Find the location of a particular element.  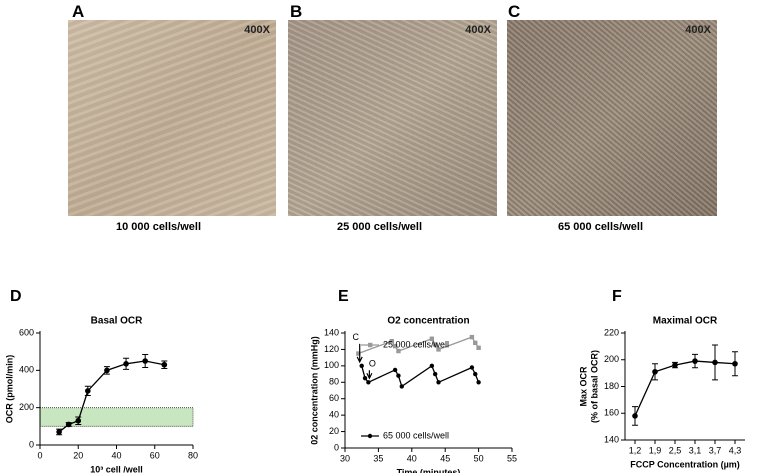

x-tick-label: 4,3 is located at coordinates (735, 450).